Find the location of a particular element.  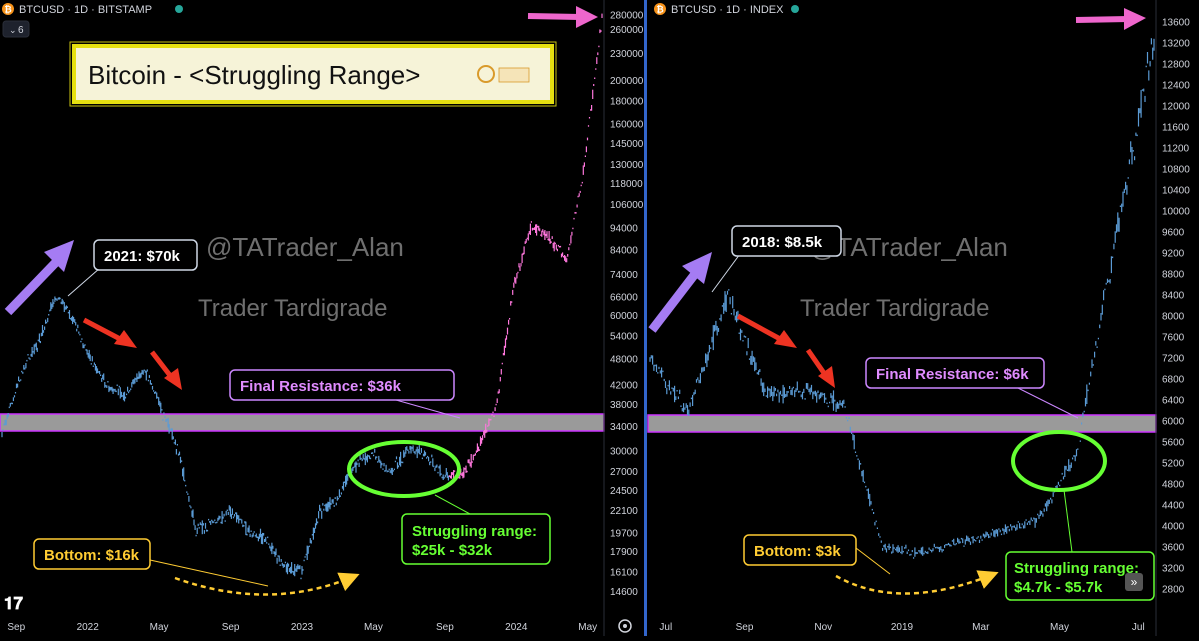

left-bottom-callout-text: Bottom: $16k is located at coordinates (92, 555).